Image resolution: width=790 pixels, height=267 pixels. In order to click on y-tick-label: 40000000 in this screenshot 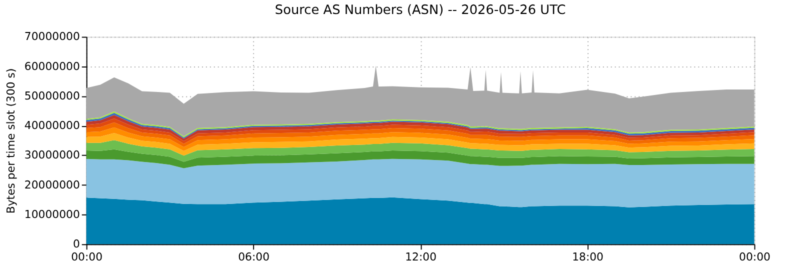, I will do `click(52, 125)`.